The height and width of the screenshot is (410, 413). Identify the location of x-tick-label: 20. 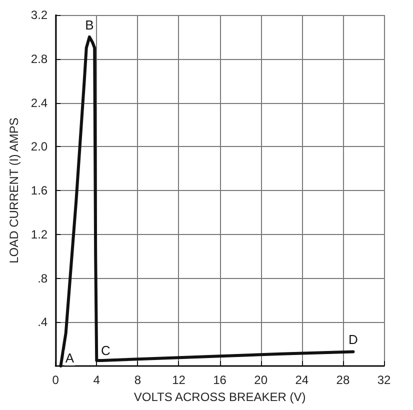
(261, 380).